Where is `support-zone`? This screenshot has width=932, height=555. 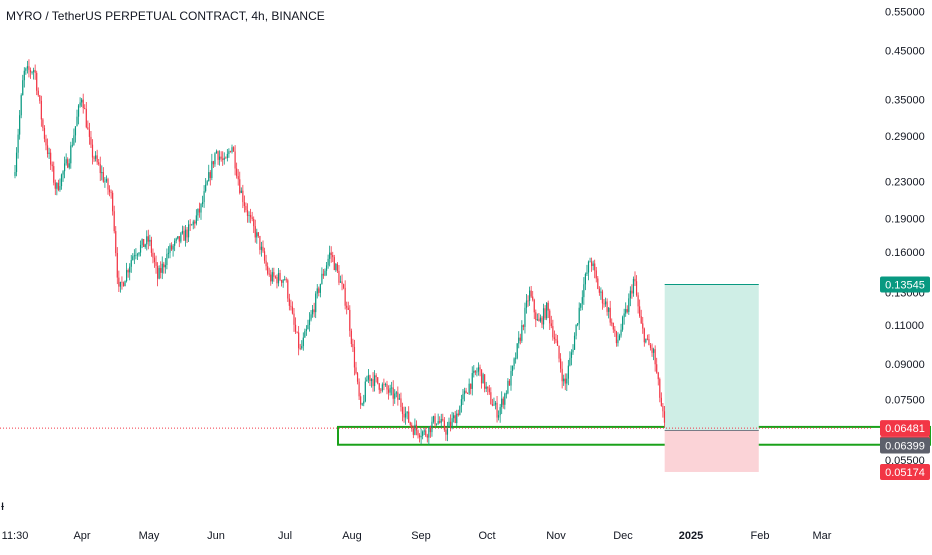
support-zone is located at coordinates (634, 435).